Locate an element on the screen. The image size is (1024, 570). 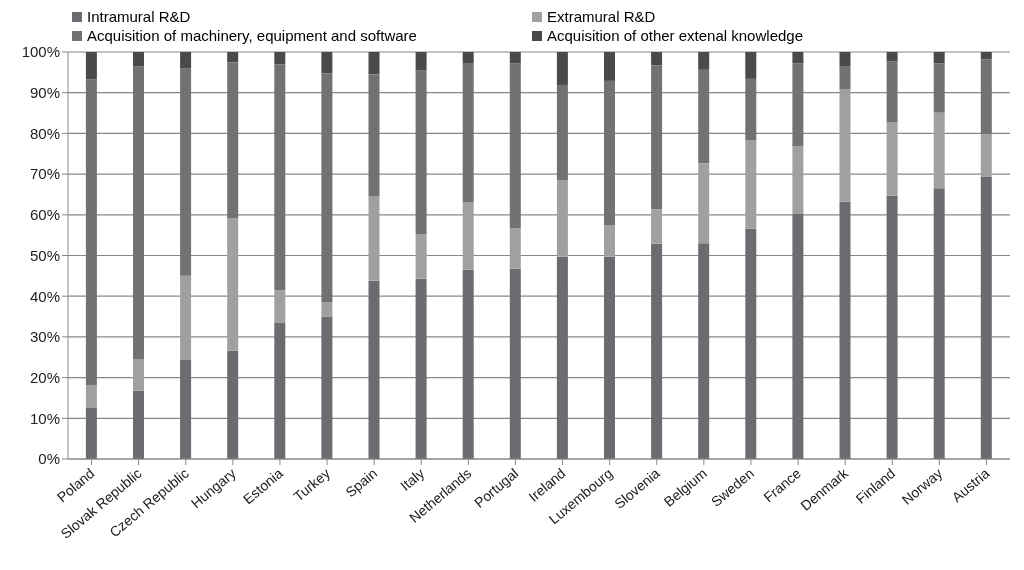
y-tick-label: 100% is located at coordinates (40, 52).